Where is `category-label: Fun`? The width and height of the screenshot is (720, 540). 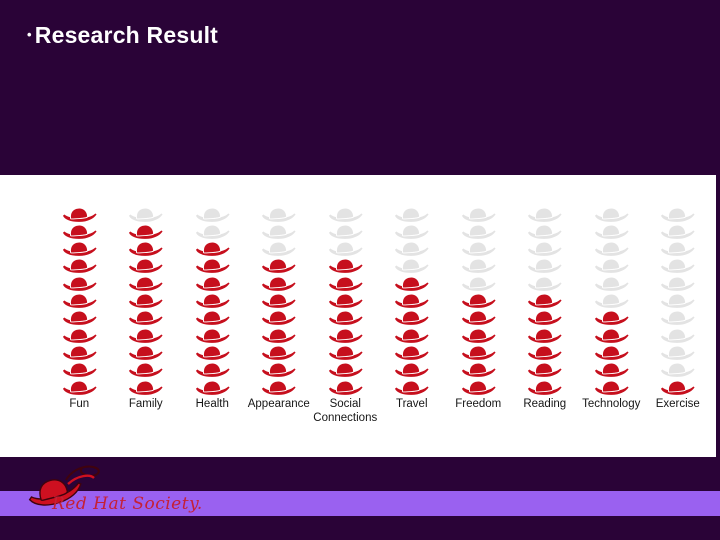 category-label: Fun is located at coordinates (79, 404).